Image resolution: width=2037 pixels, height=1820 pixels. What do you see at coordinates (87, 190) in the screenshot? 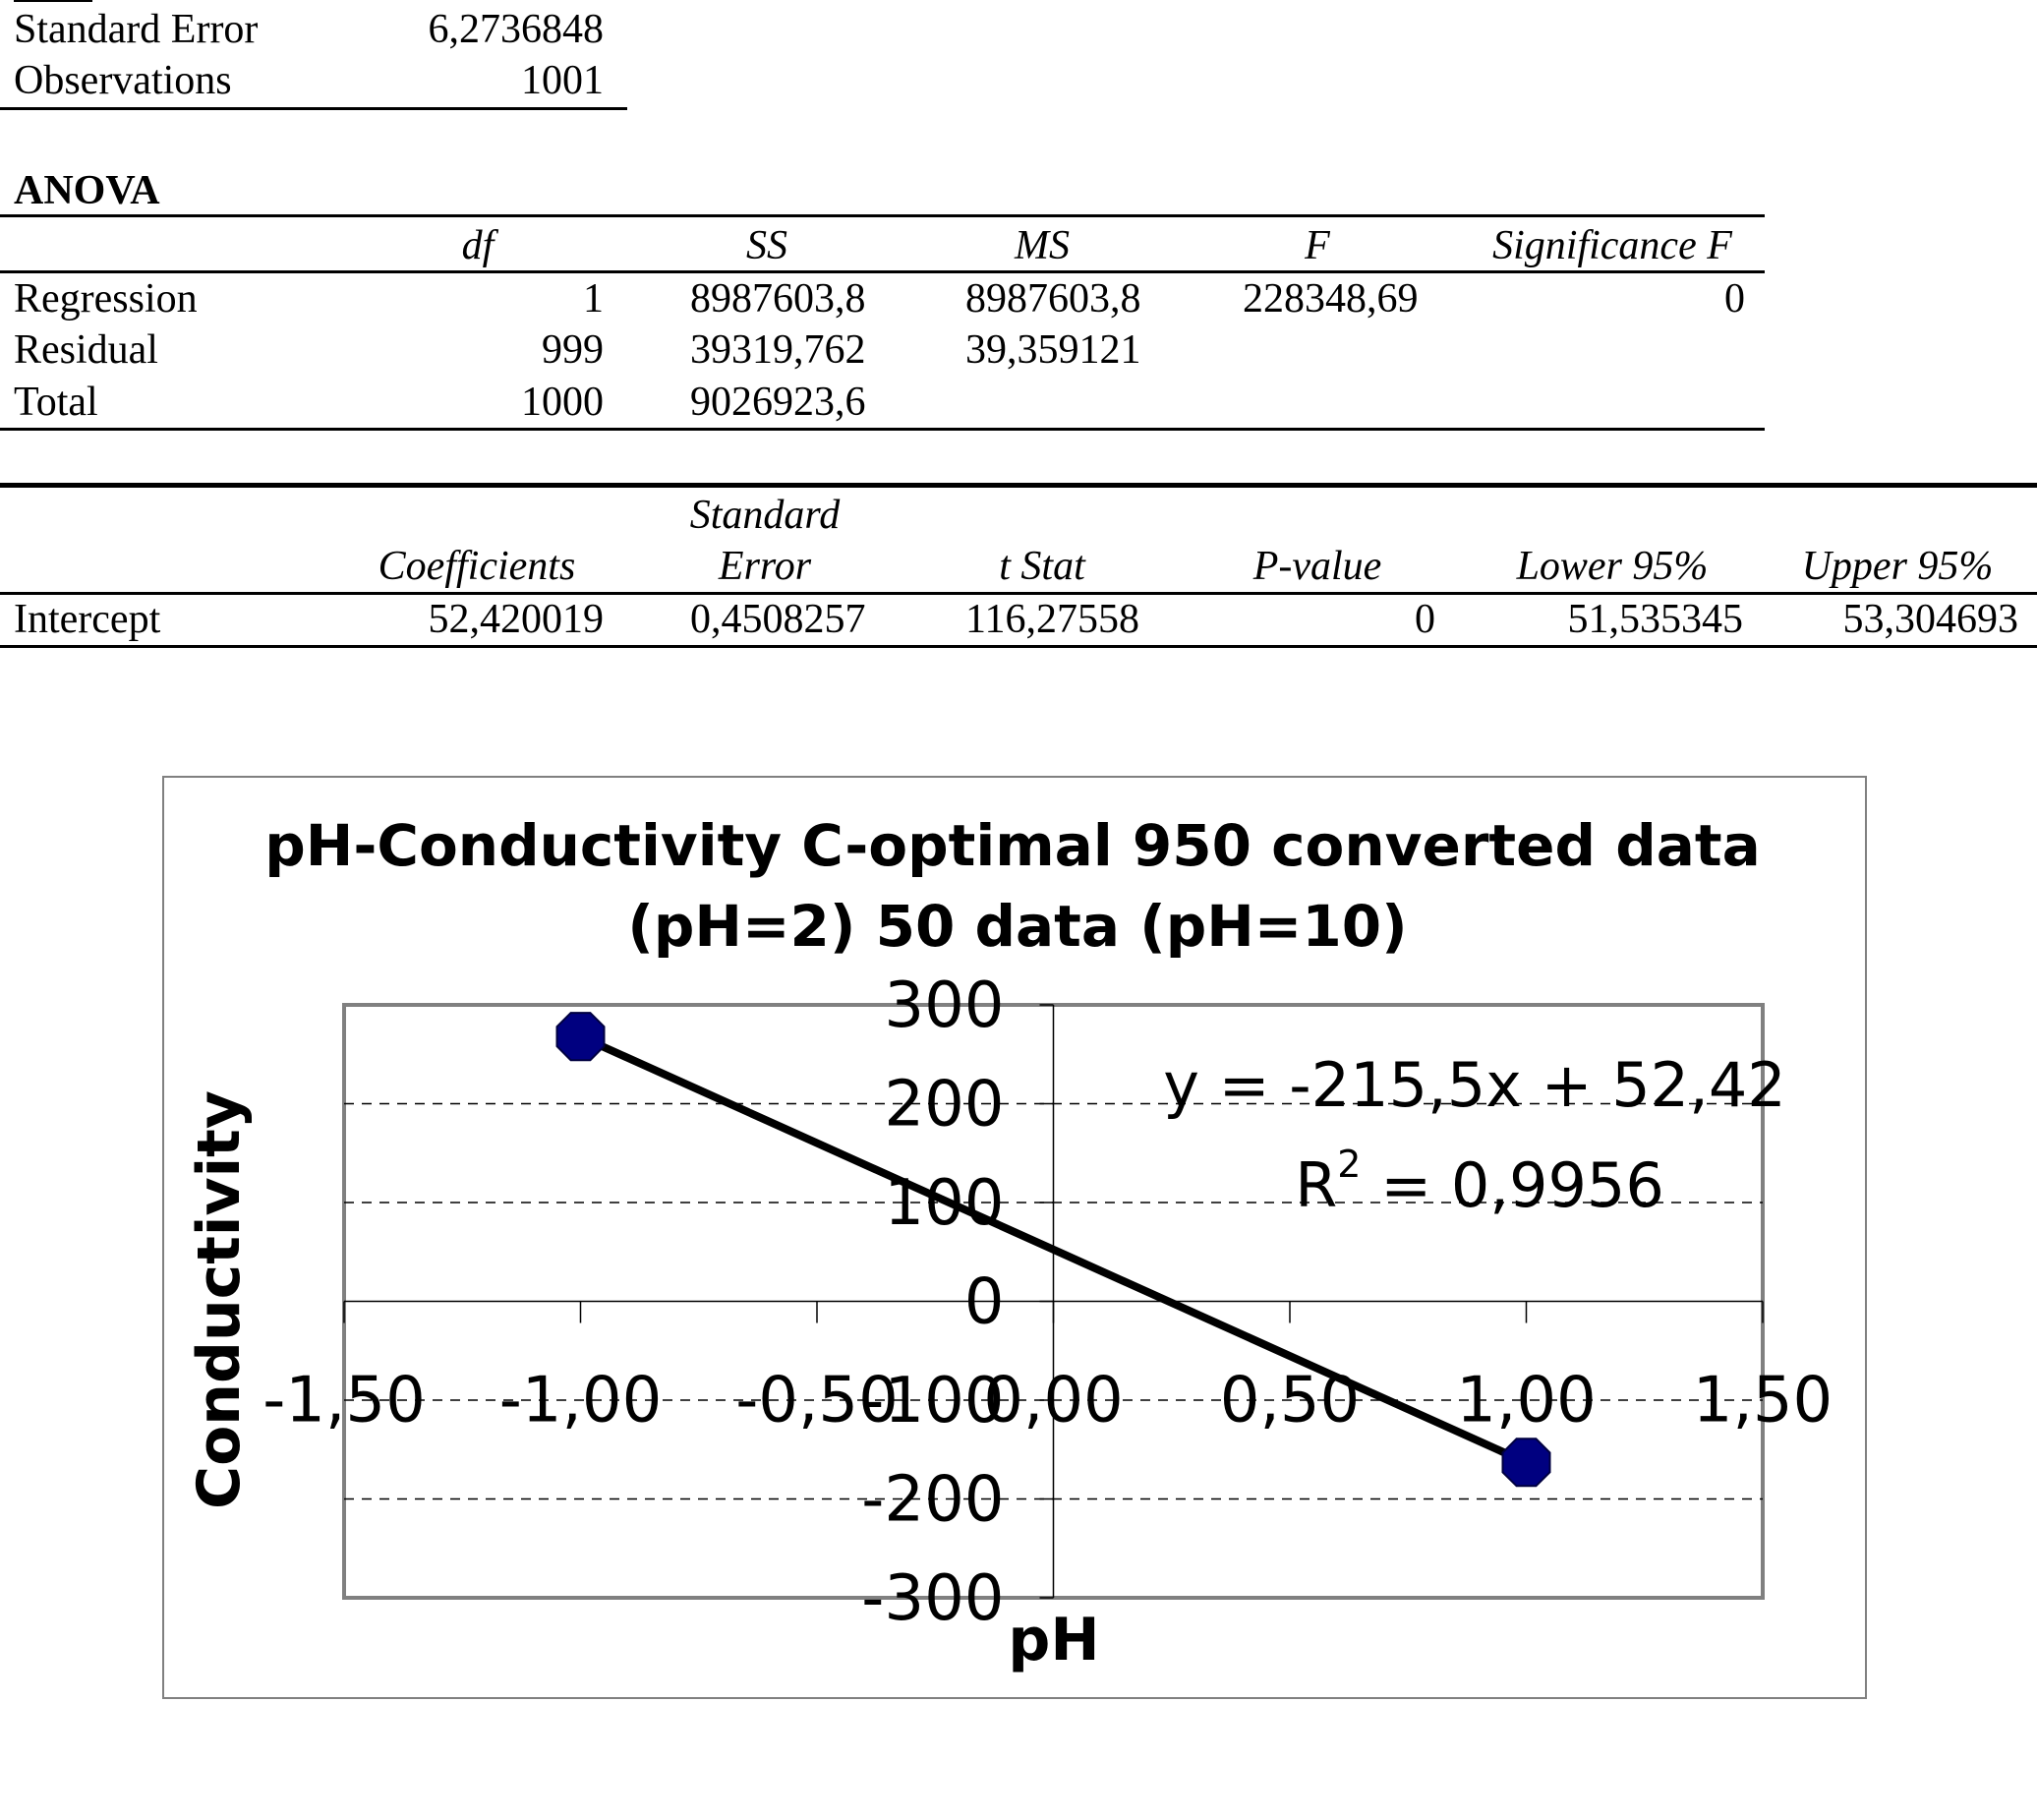
I see `anova-title: ANOVA` at bounding box center [87, 190].